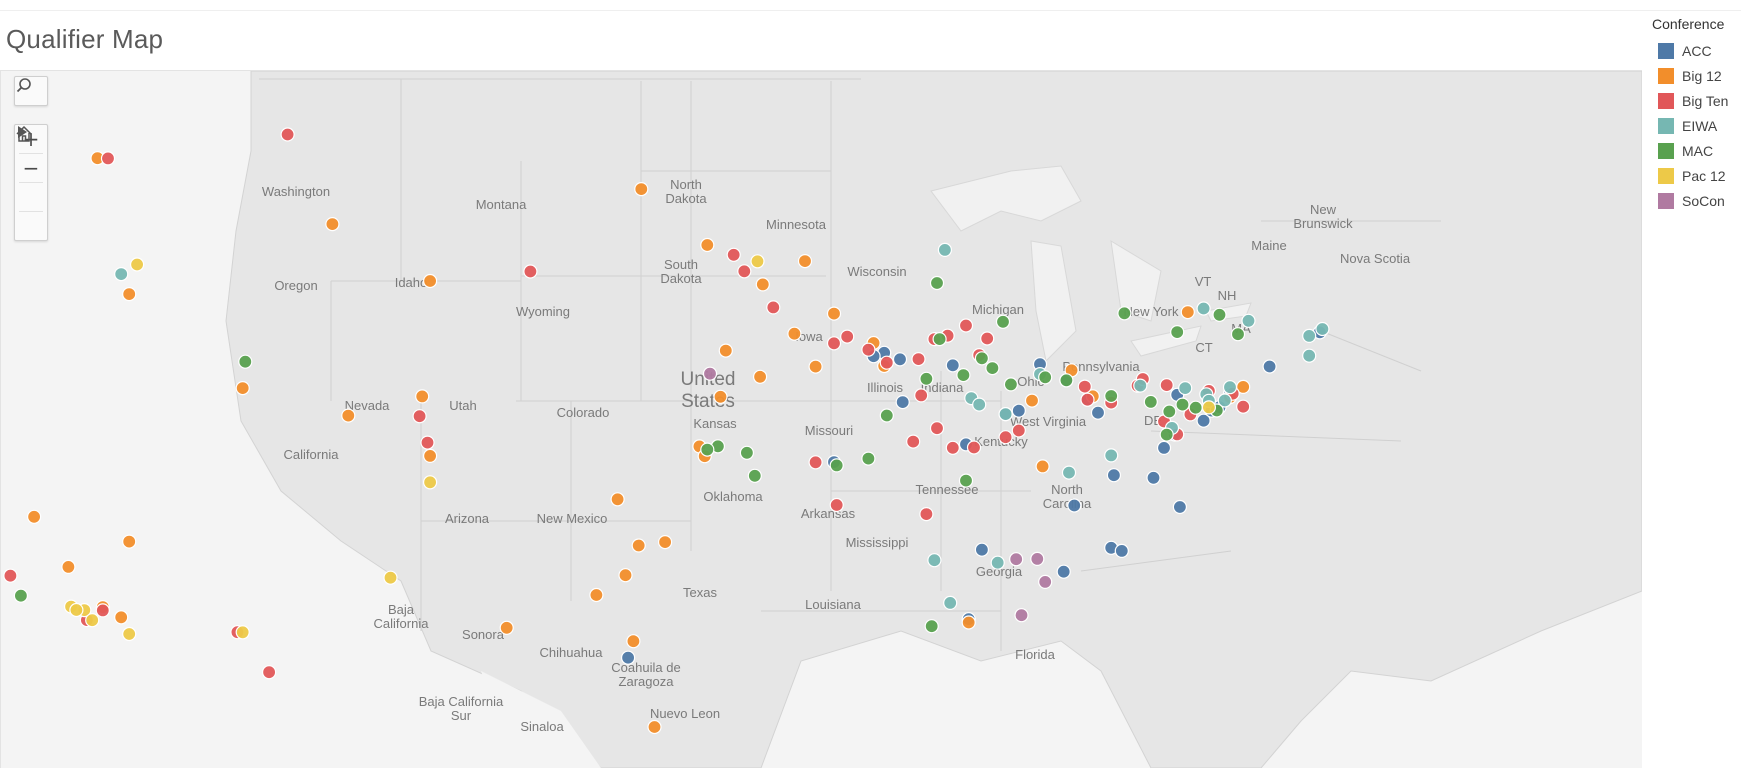  Describe the element at coordinates (31, 91) in the screenshot. I see `map-search-control` at that location.